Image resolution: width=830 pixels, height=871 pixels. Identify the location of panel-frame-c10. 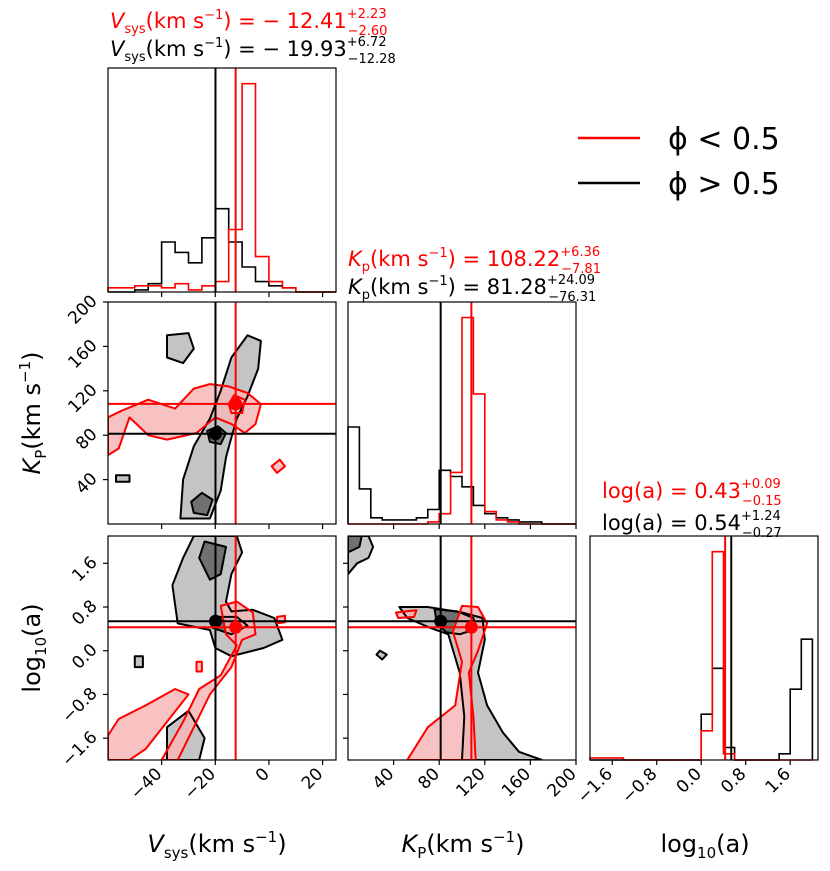
(222, 413).